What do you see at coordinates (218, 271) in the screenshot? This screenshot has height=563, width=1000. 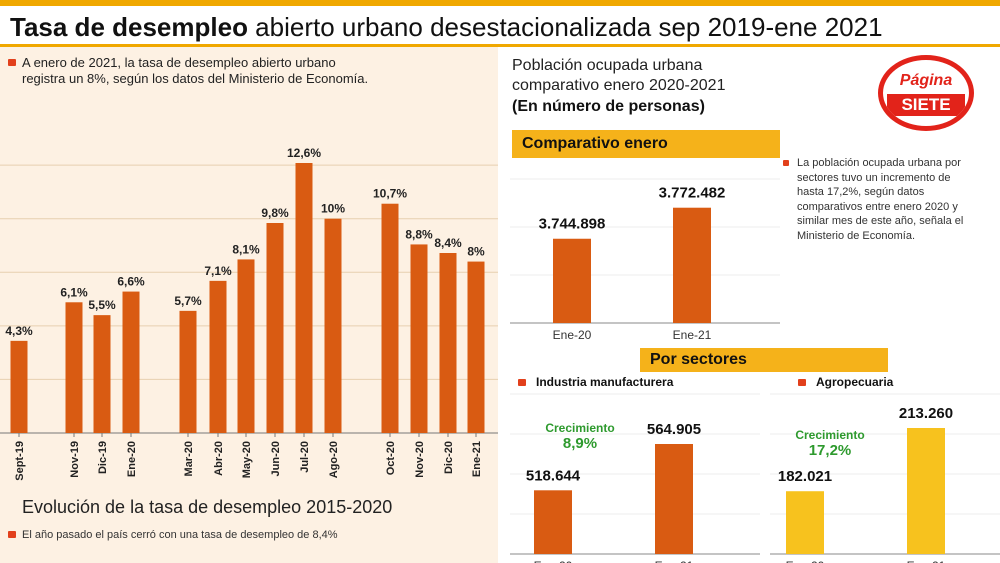 I see `data-label-Abr-20: 7,1%` at bounding box center [218, 271].